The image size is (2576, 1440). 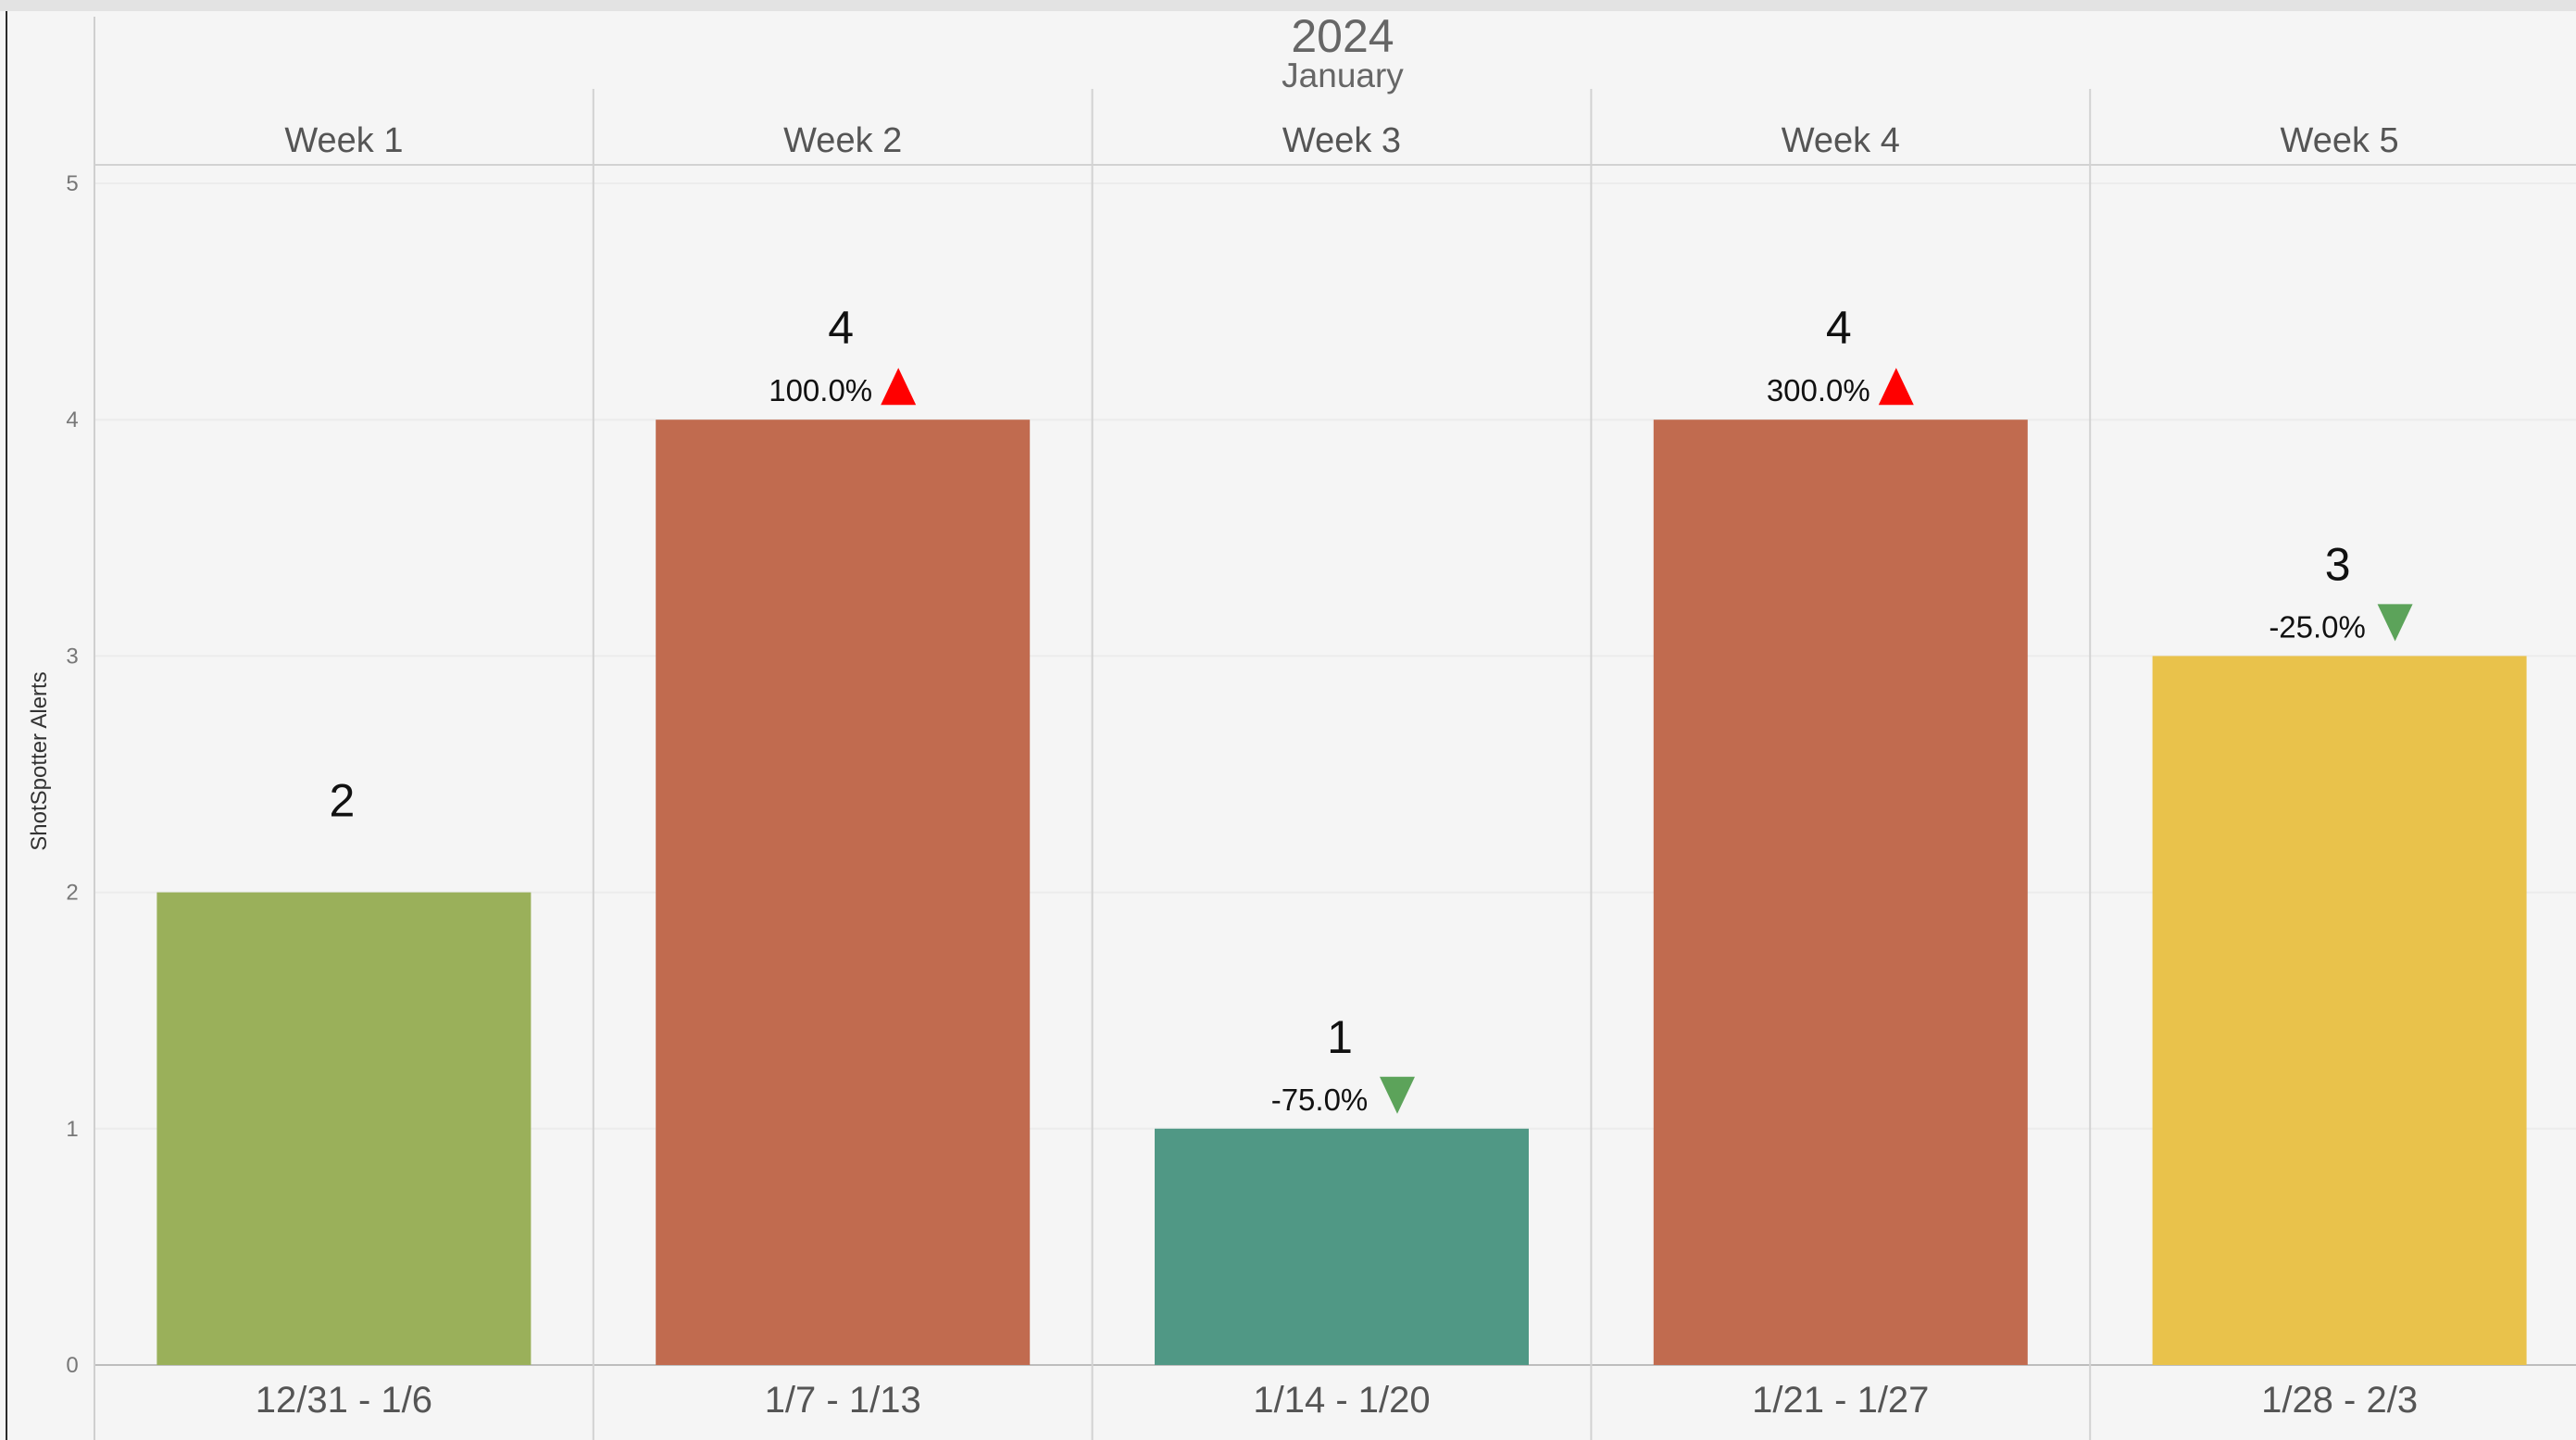 I want to click on pct-change-label: -75.0%, so click(x=1320, y=1100).